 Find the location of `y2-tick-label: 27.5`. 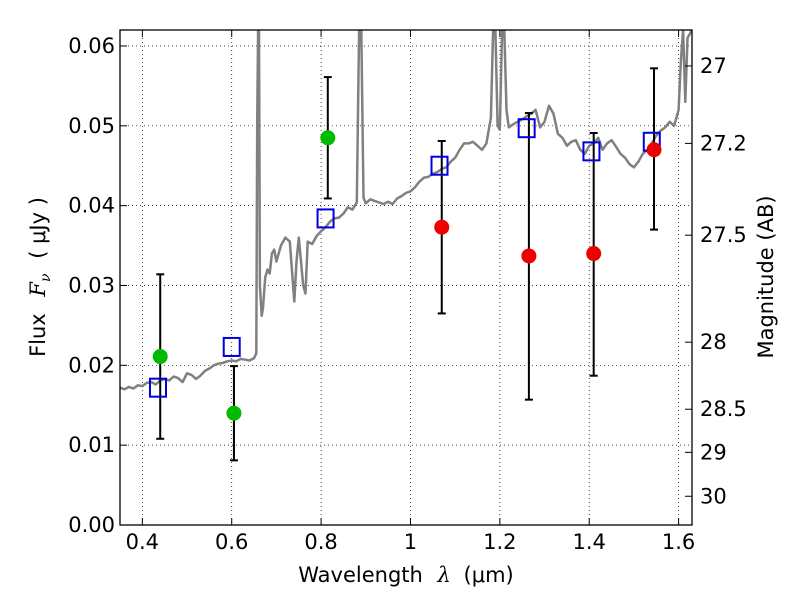

y2-tick-label: 27.5 is located at coordinates (723, 235).